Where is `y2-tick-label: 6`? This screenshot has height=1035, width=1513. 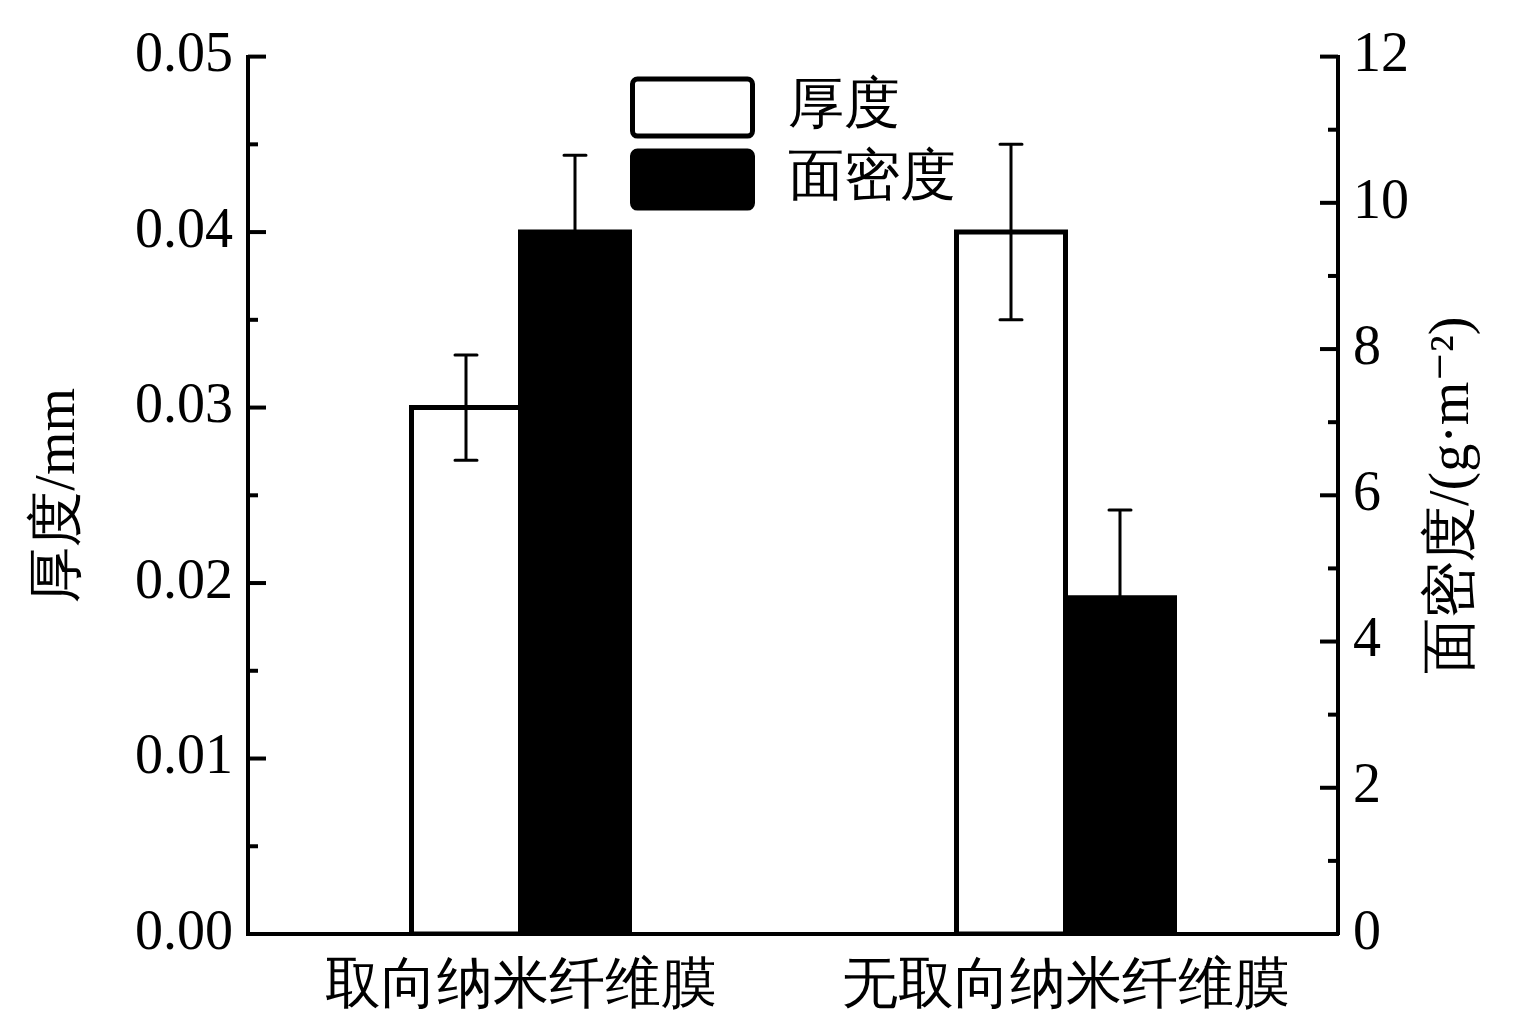 y2-tick-label: 6 is located at coordinates (1367, 491).